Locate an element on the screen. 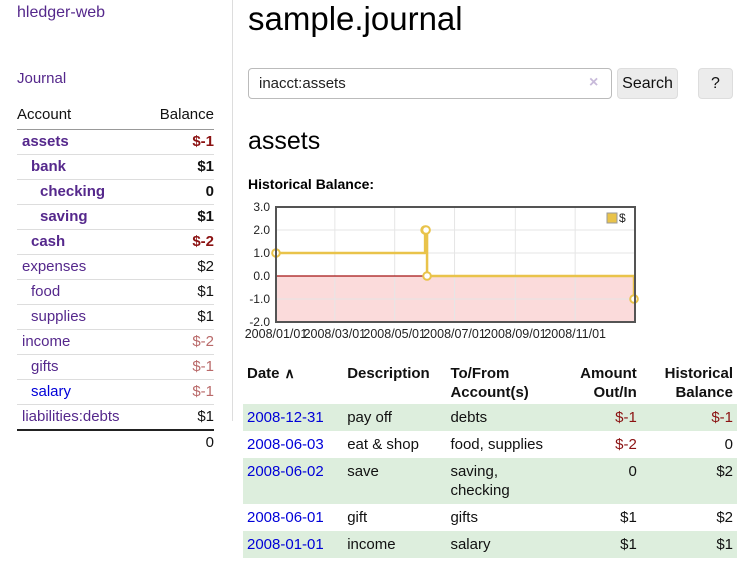  svg-text: 2008/01/01 is located at coordinates (276, 334).